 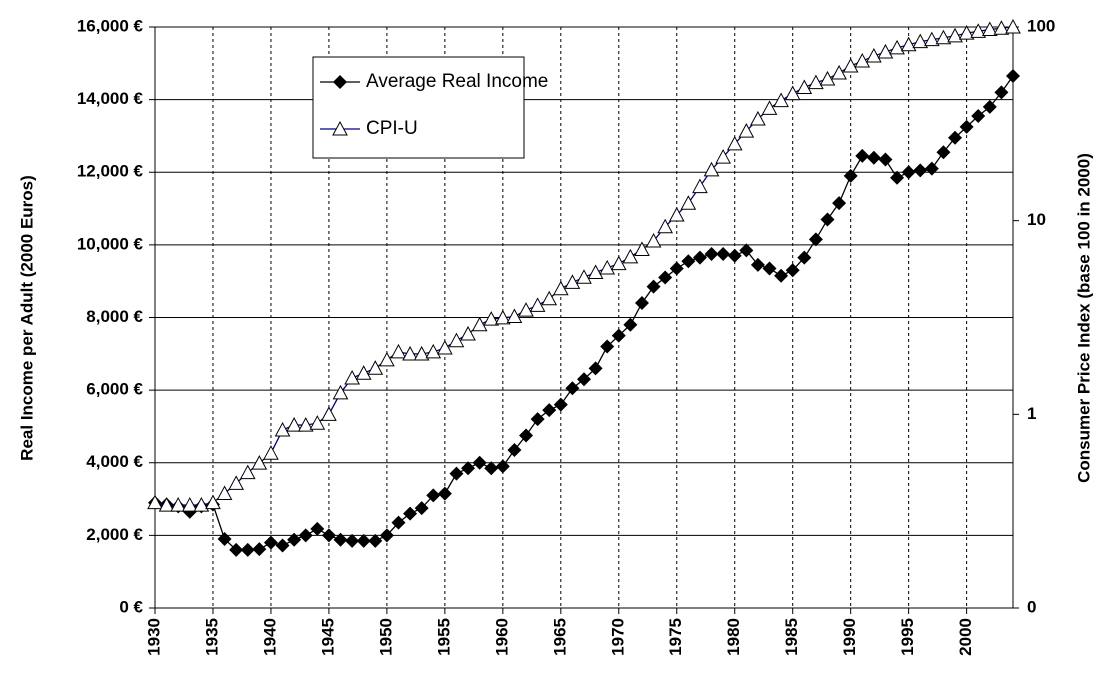 I want to click on x-tick-label: 1990, so click(x=849, y=637).